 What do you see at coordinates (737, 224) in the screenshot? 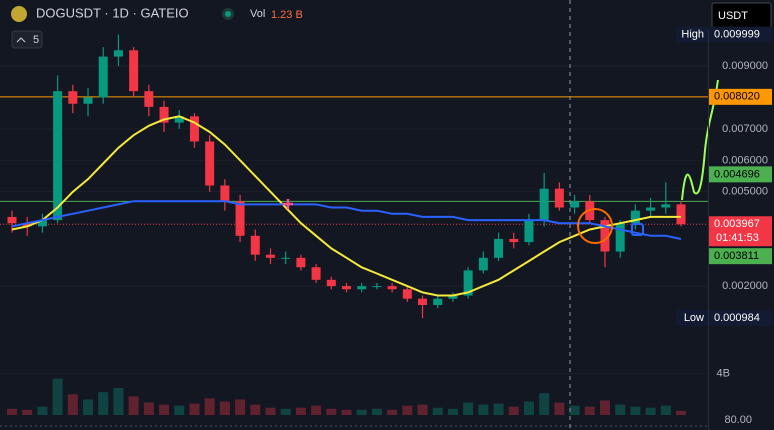
I see `price-label: 0.003967` at bounding box center [737, 224].